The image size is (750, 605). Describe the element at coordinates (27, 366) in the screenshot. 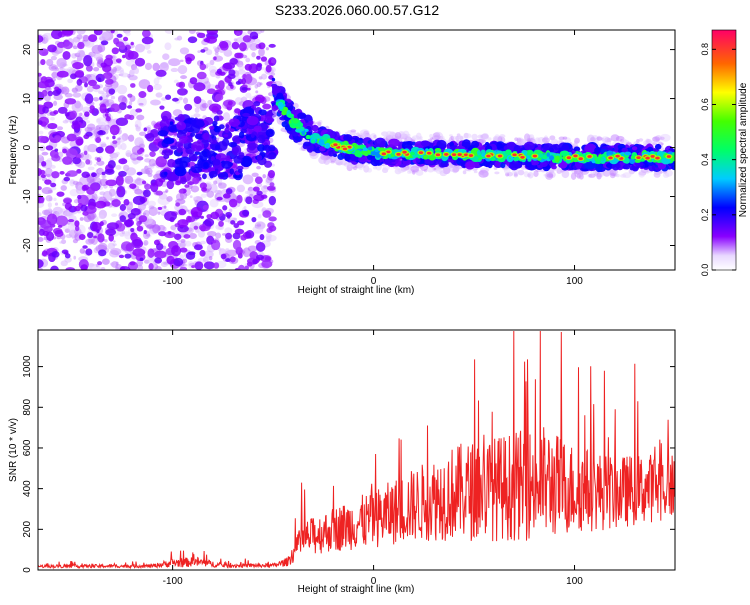

I see `y-tick-label: 1000` at that location.